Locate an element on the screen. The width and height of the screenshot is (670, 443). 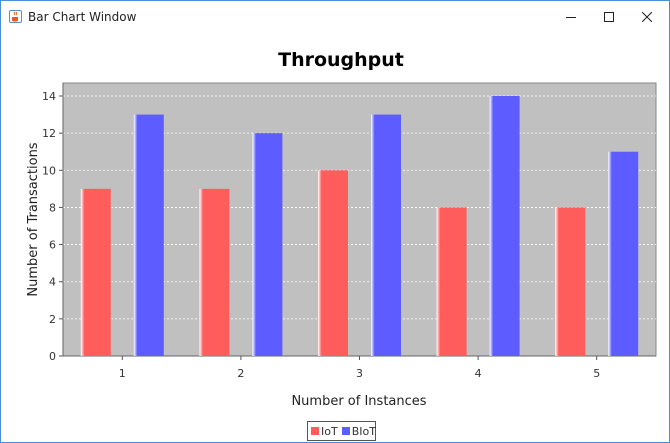
x-tick-label: 4 is located at coordinates (478, 373).